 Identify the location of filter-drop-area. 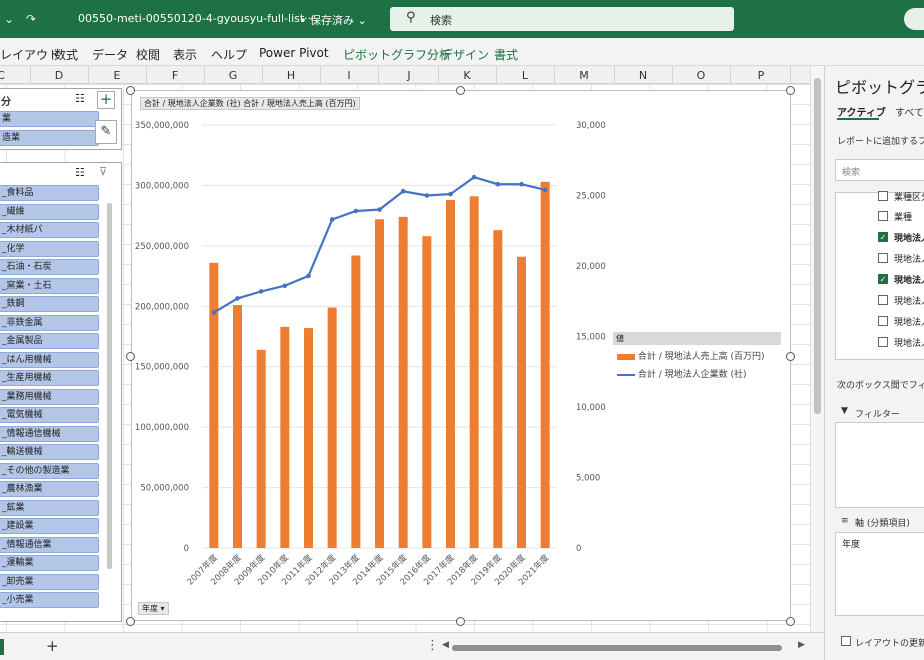
(879, 465).